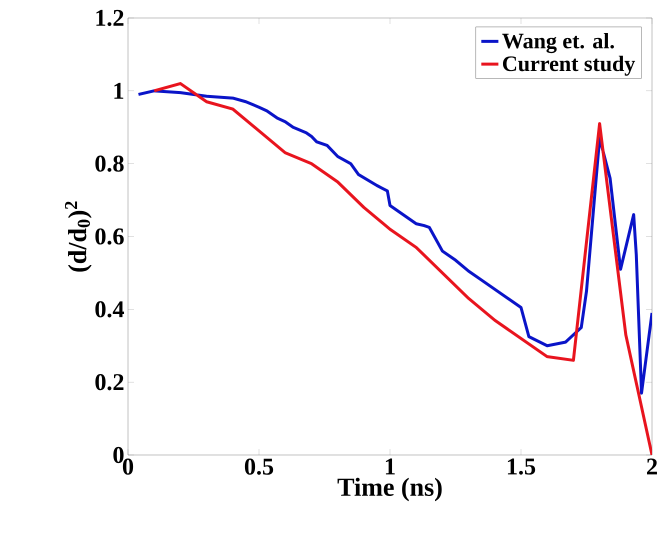 The width and height of the screenshot is (658, 549). What do you see at coordinates (652, 466) in the screenshot?
I see `x-tick-label: 2` at bounding box center [652, 466].